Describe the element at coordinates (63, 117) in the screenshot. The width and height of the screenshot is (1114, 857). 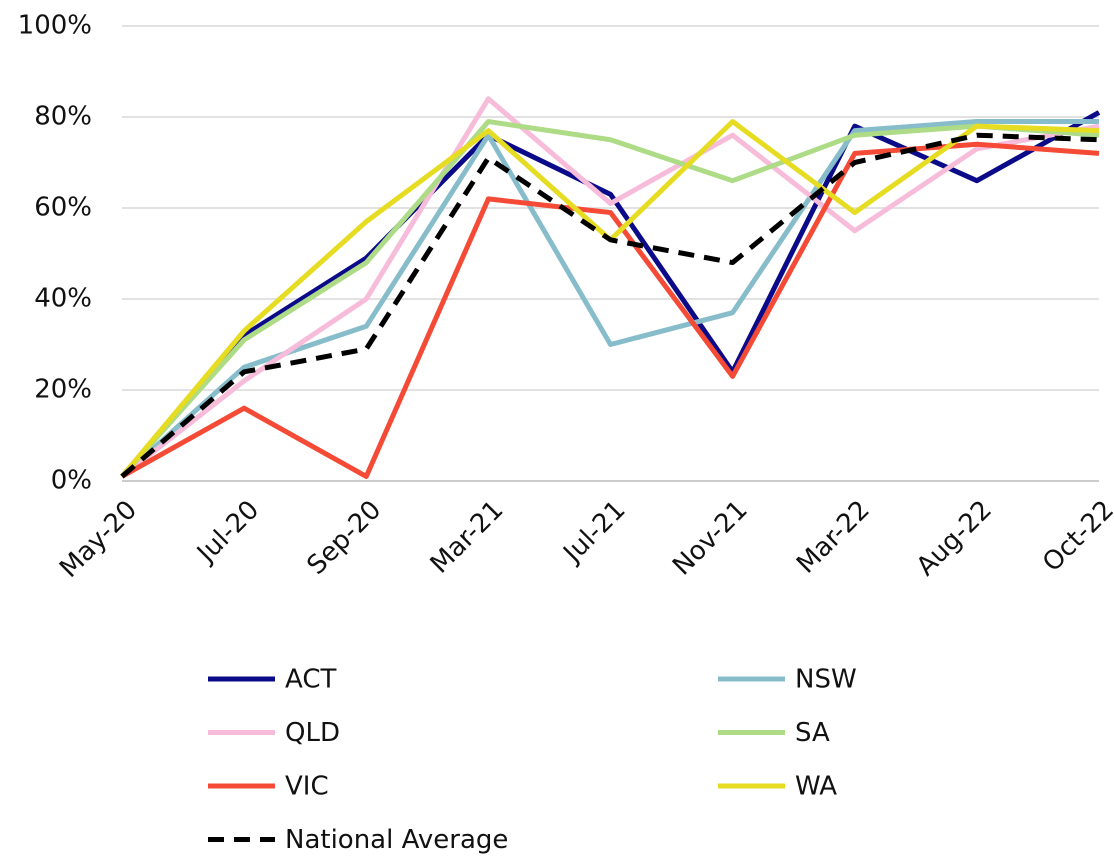
I see `y-tick-label: 80%` at that location.